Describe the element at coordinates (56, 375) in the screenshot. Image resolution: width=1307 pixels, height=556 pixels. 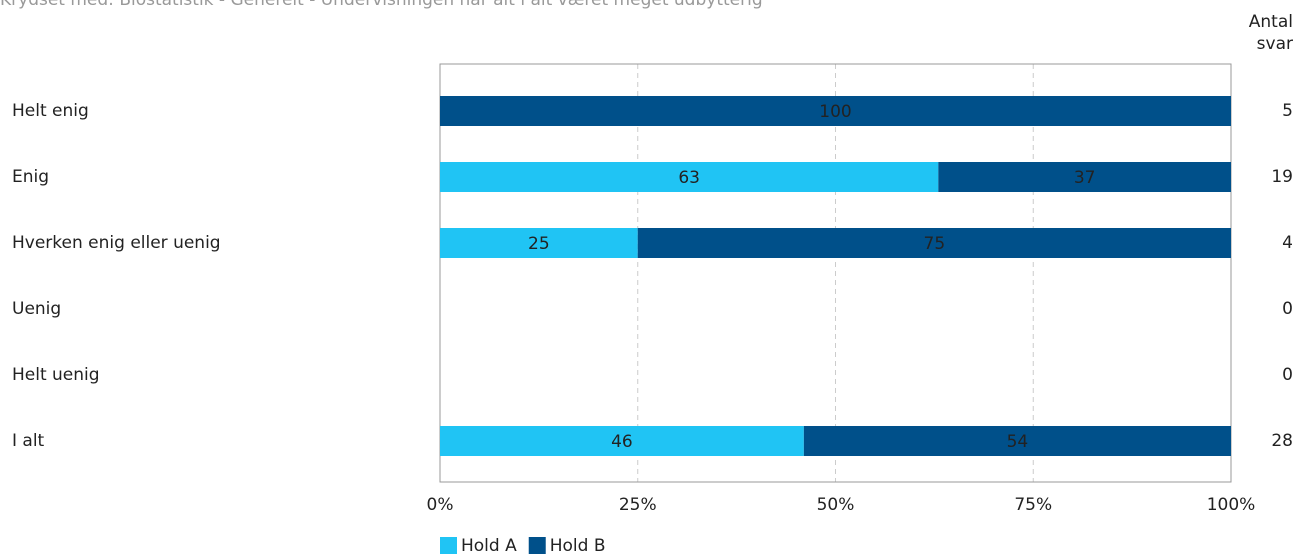
I see `y-tick-label: Helt uenig` at that location.